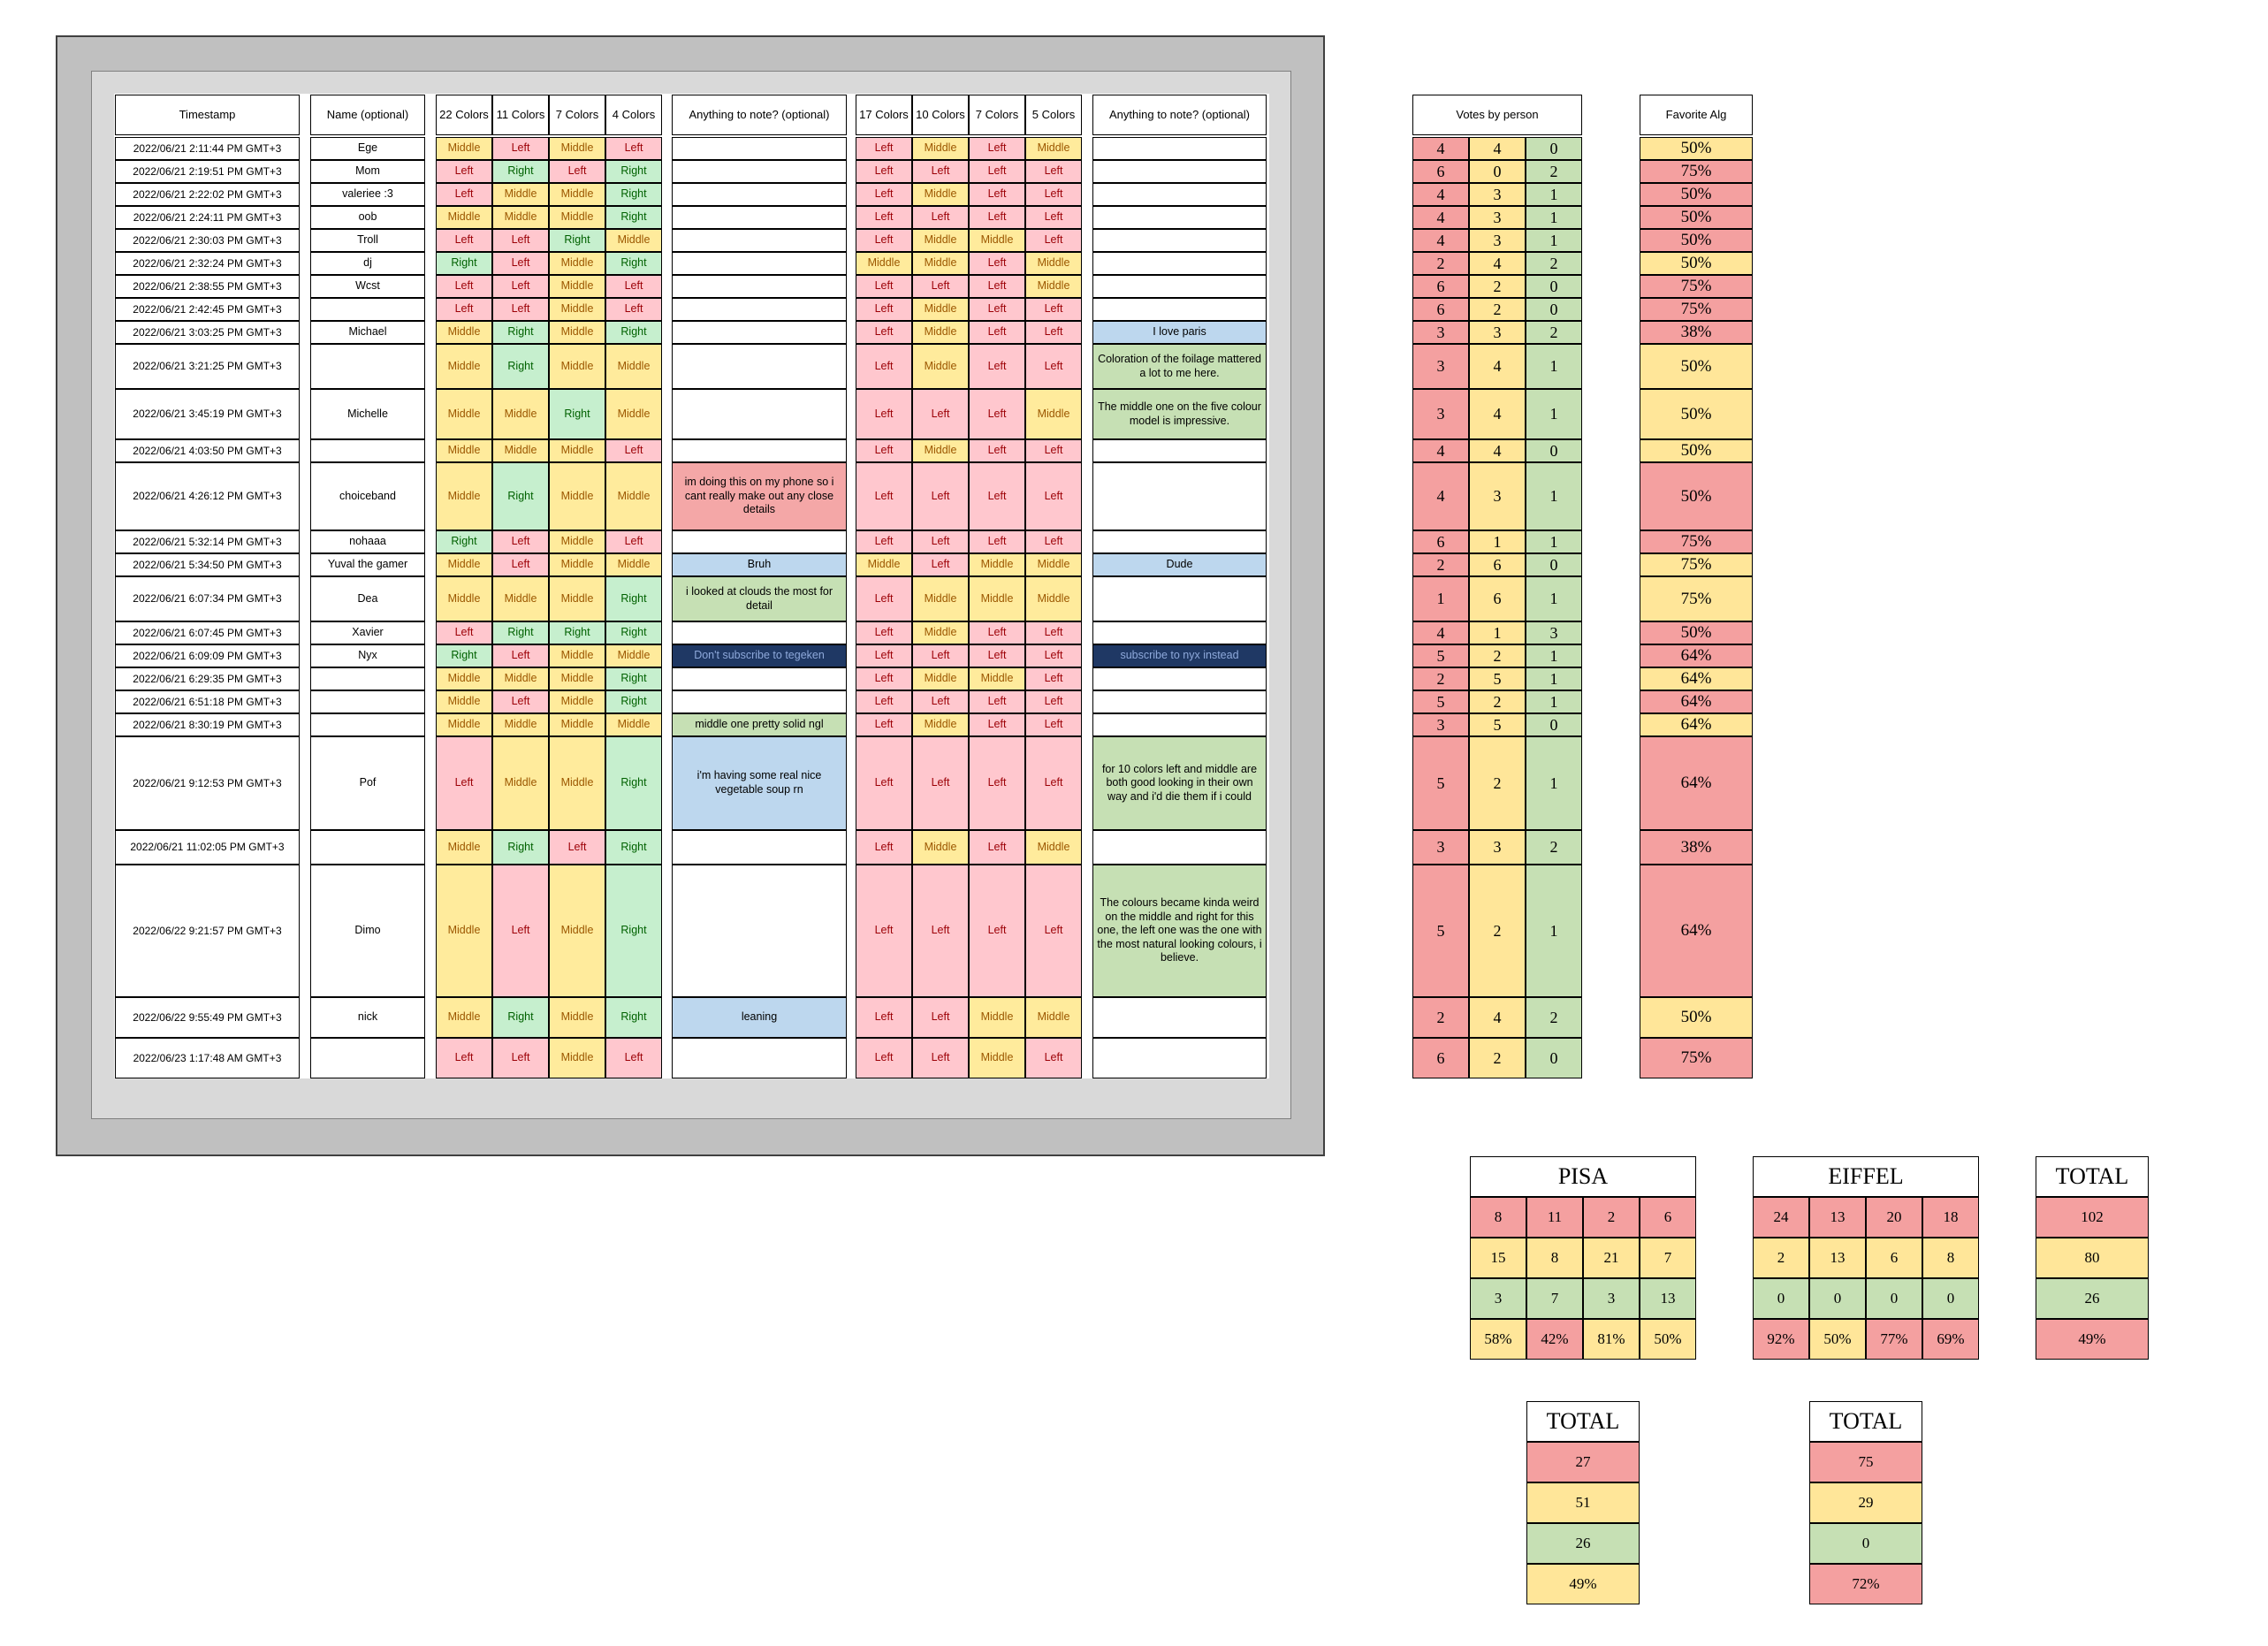 The image size is (2268, 1646). I want to click on name-cell: Xavier, so click(368, 632).